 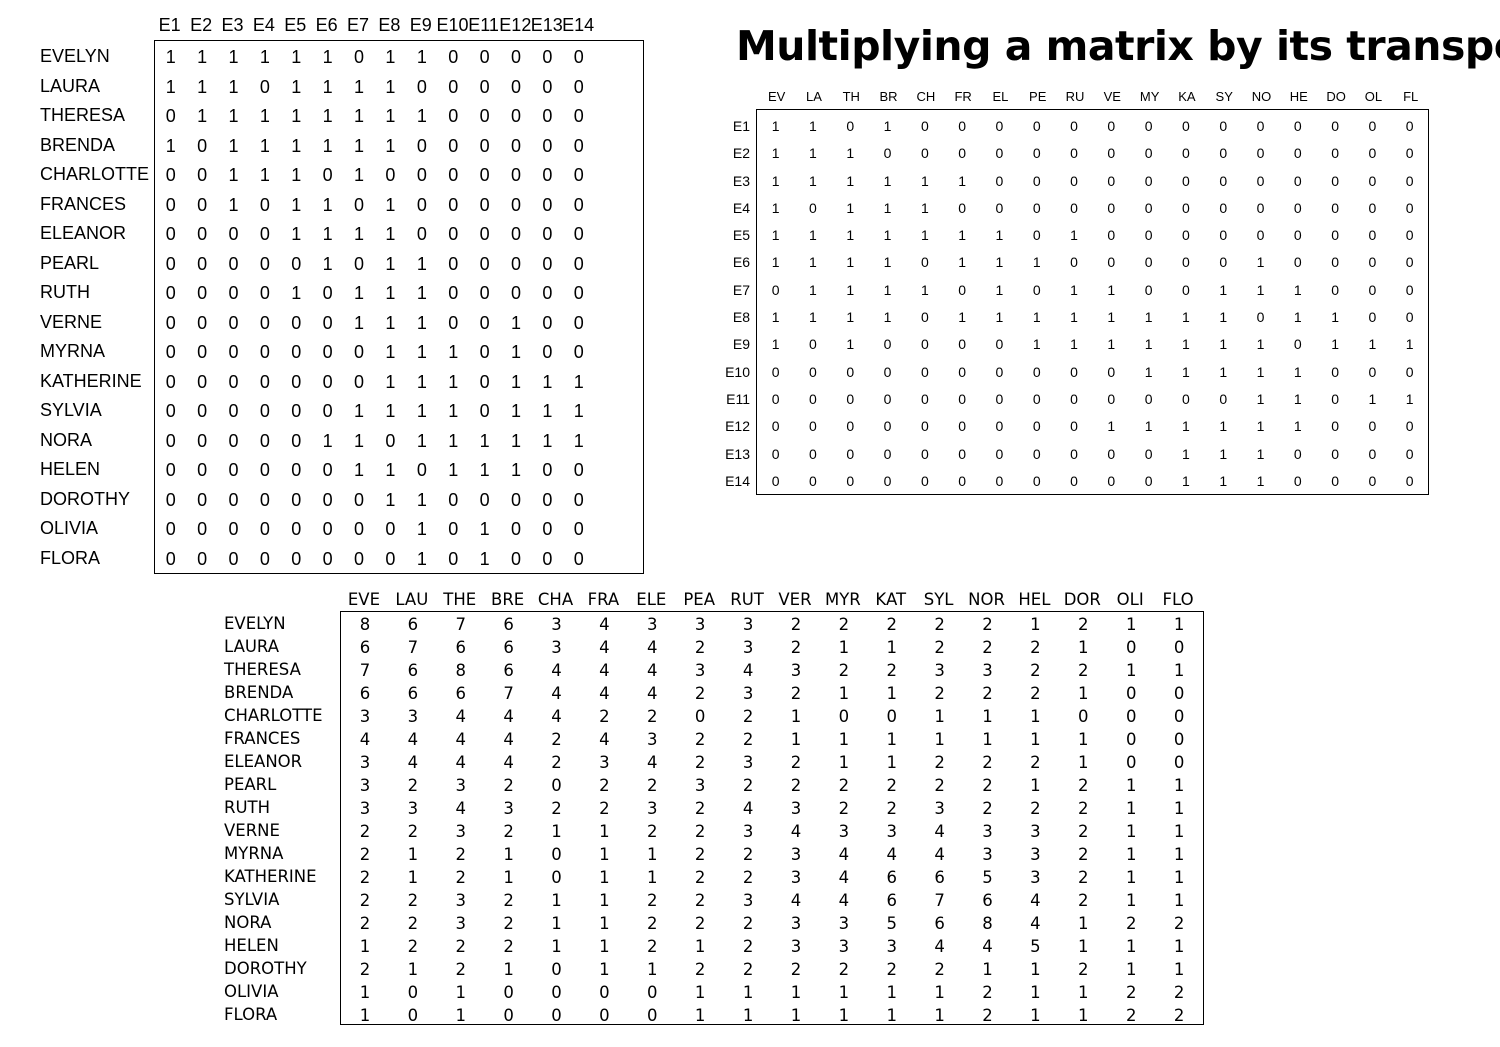 What do you see at coordinates (1373, 96) in the screenshot?
I see `column-header: OL` at bounding box center [1373, 96].